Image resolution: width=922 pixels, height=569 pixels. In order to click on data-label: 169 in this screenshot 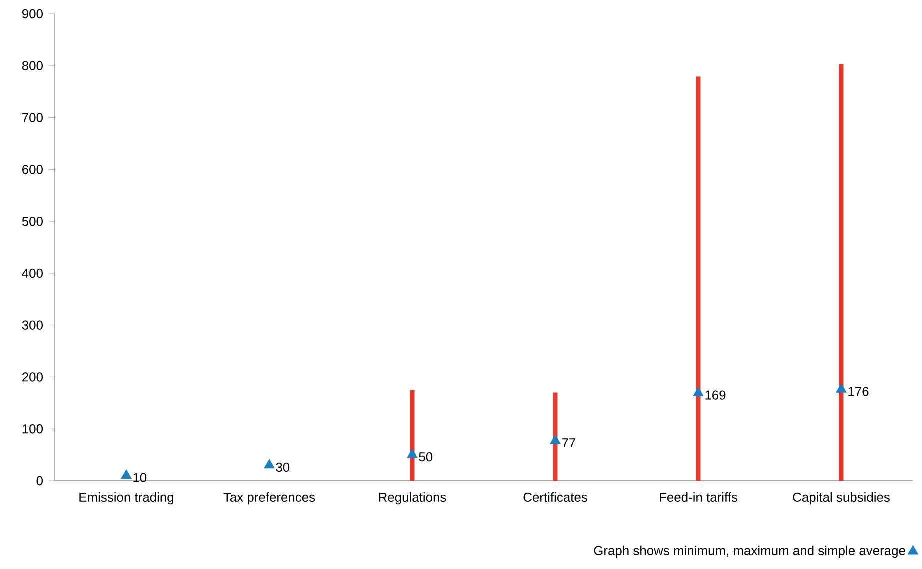, I will do `click(716, 395)`.